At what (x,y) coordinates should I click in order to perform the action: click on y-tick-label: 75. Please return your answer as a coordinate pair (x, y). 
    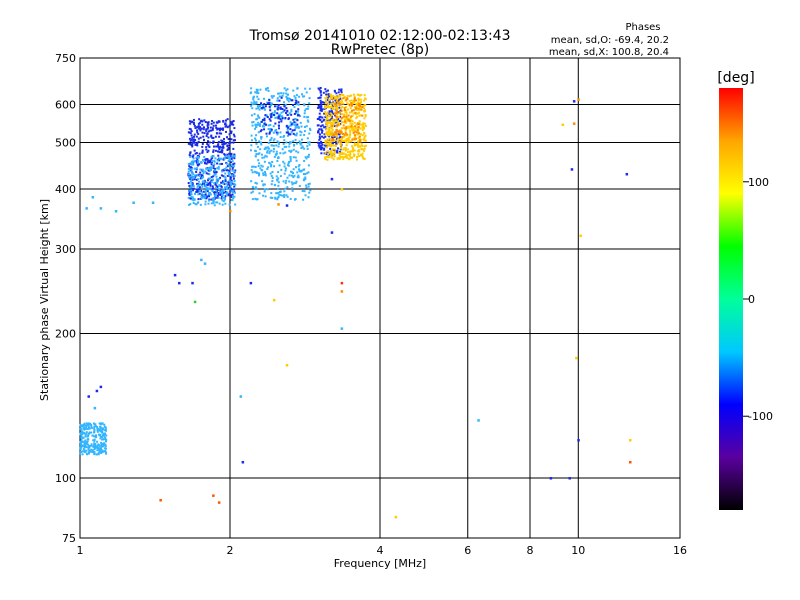
    Looking at the image, I should click on (69, 538).